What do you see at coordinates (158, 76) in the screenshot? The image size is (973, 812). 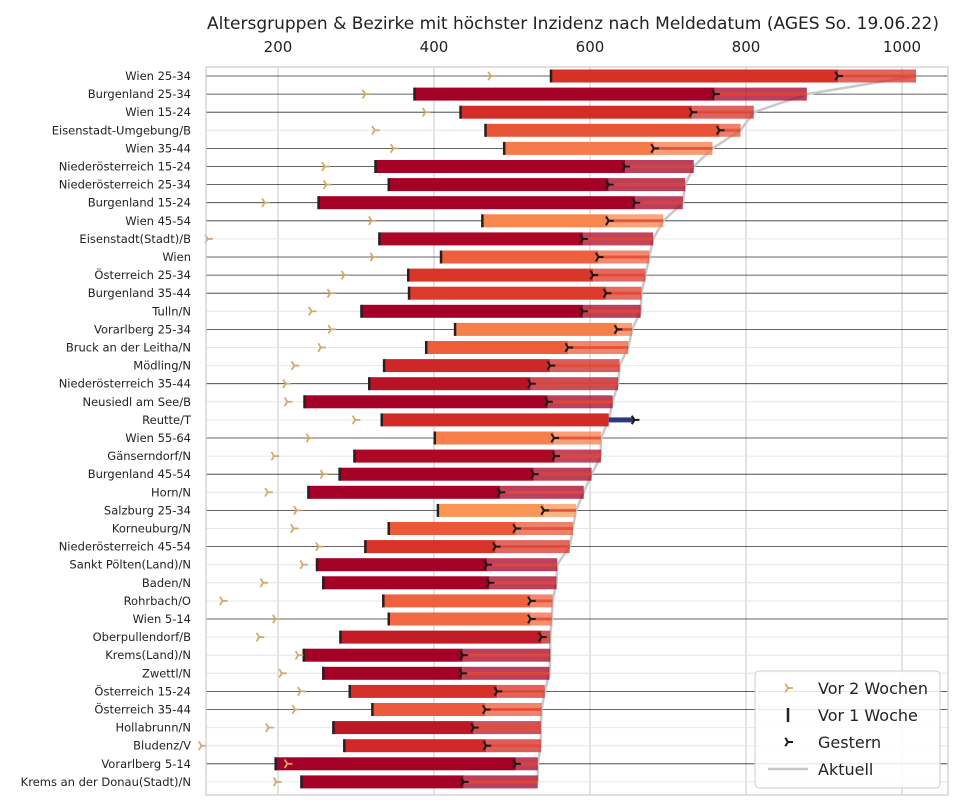 I see `y-tick-label: Wien 25-34` at bounding box center [158, 76].